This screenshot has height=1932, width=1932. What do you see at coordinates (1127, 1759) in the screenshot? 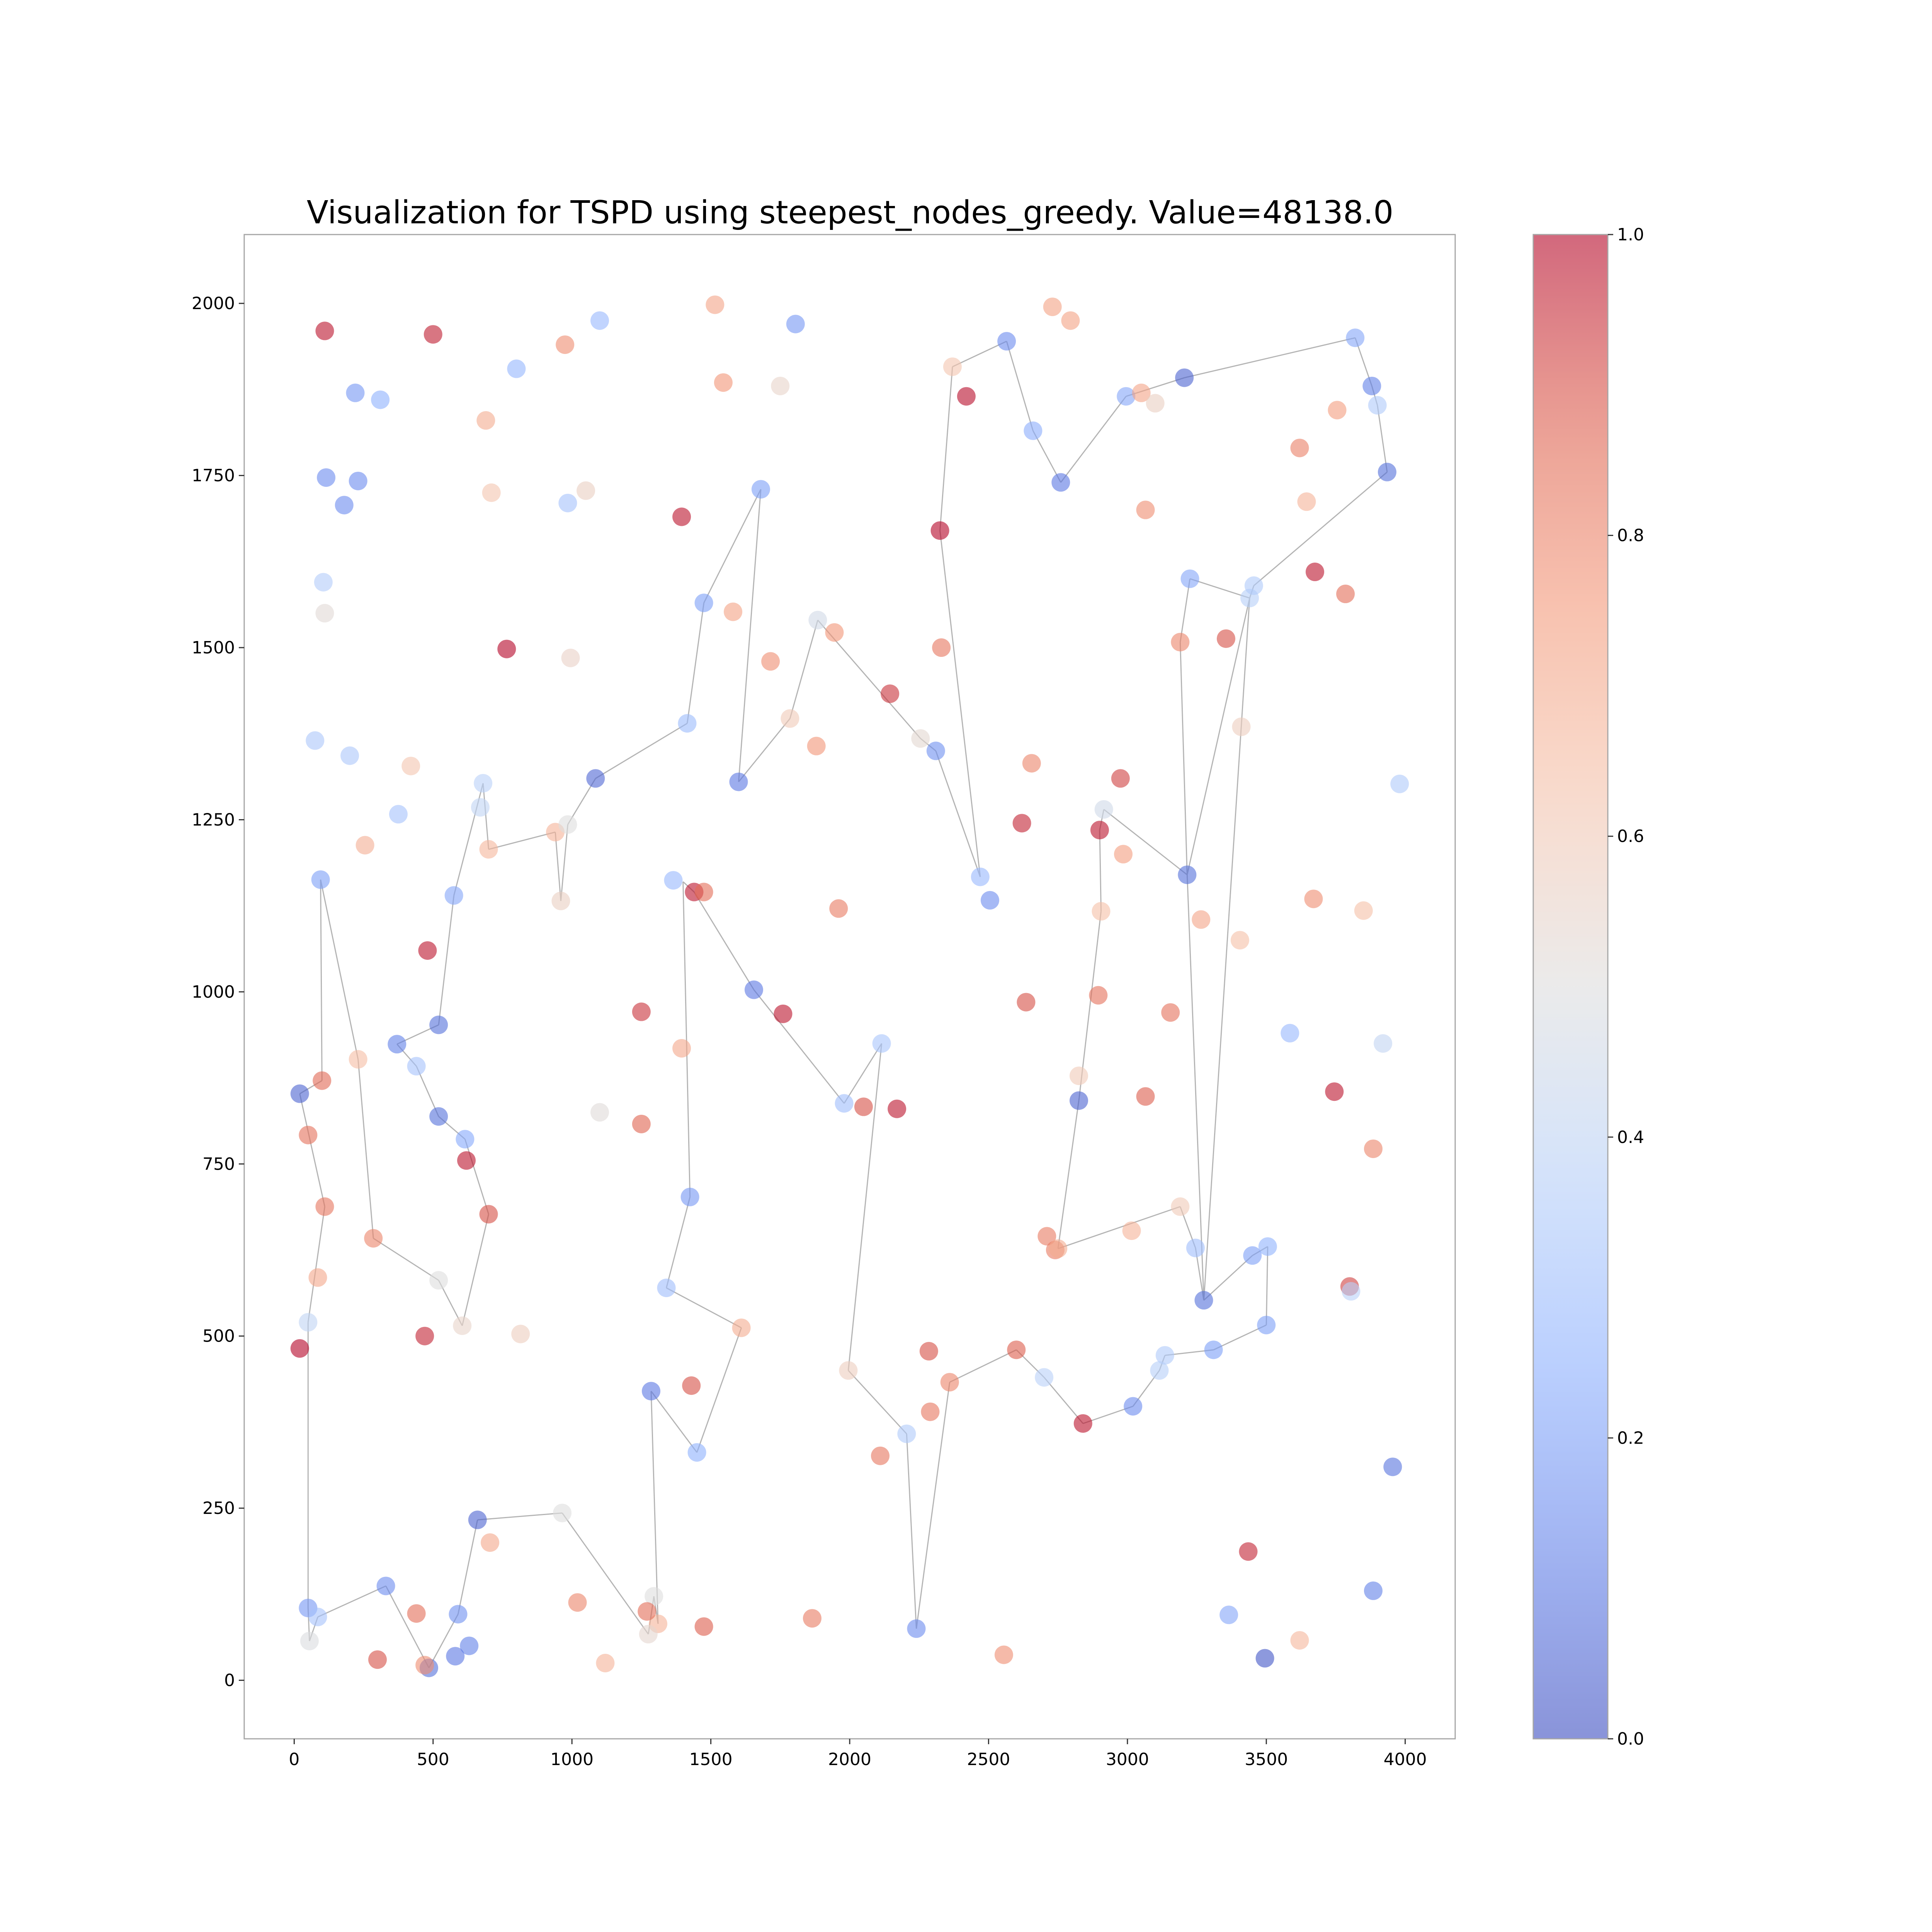
I see `x-tick-label: 3000` at bounding box center [1127, 1759].